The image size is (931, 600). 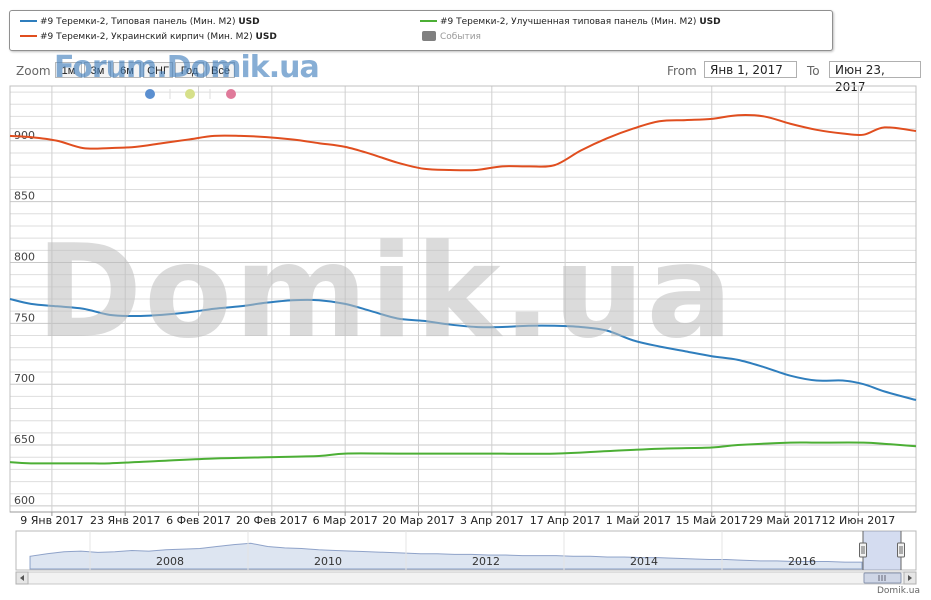 I want to click on x-tick-label: 12 Июн 2017, so click(x=859, y=520).